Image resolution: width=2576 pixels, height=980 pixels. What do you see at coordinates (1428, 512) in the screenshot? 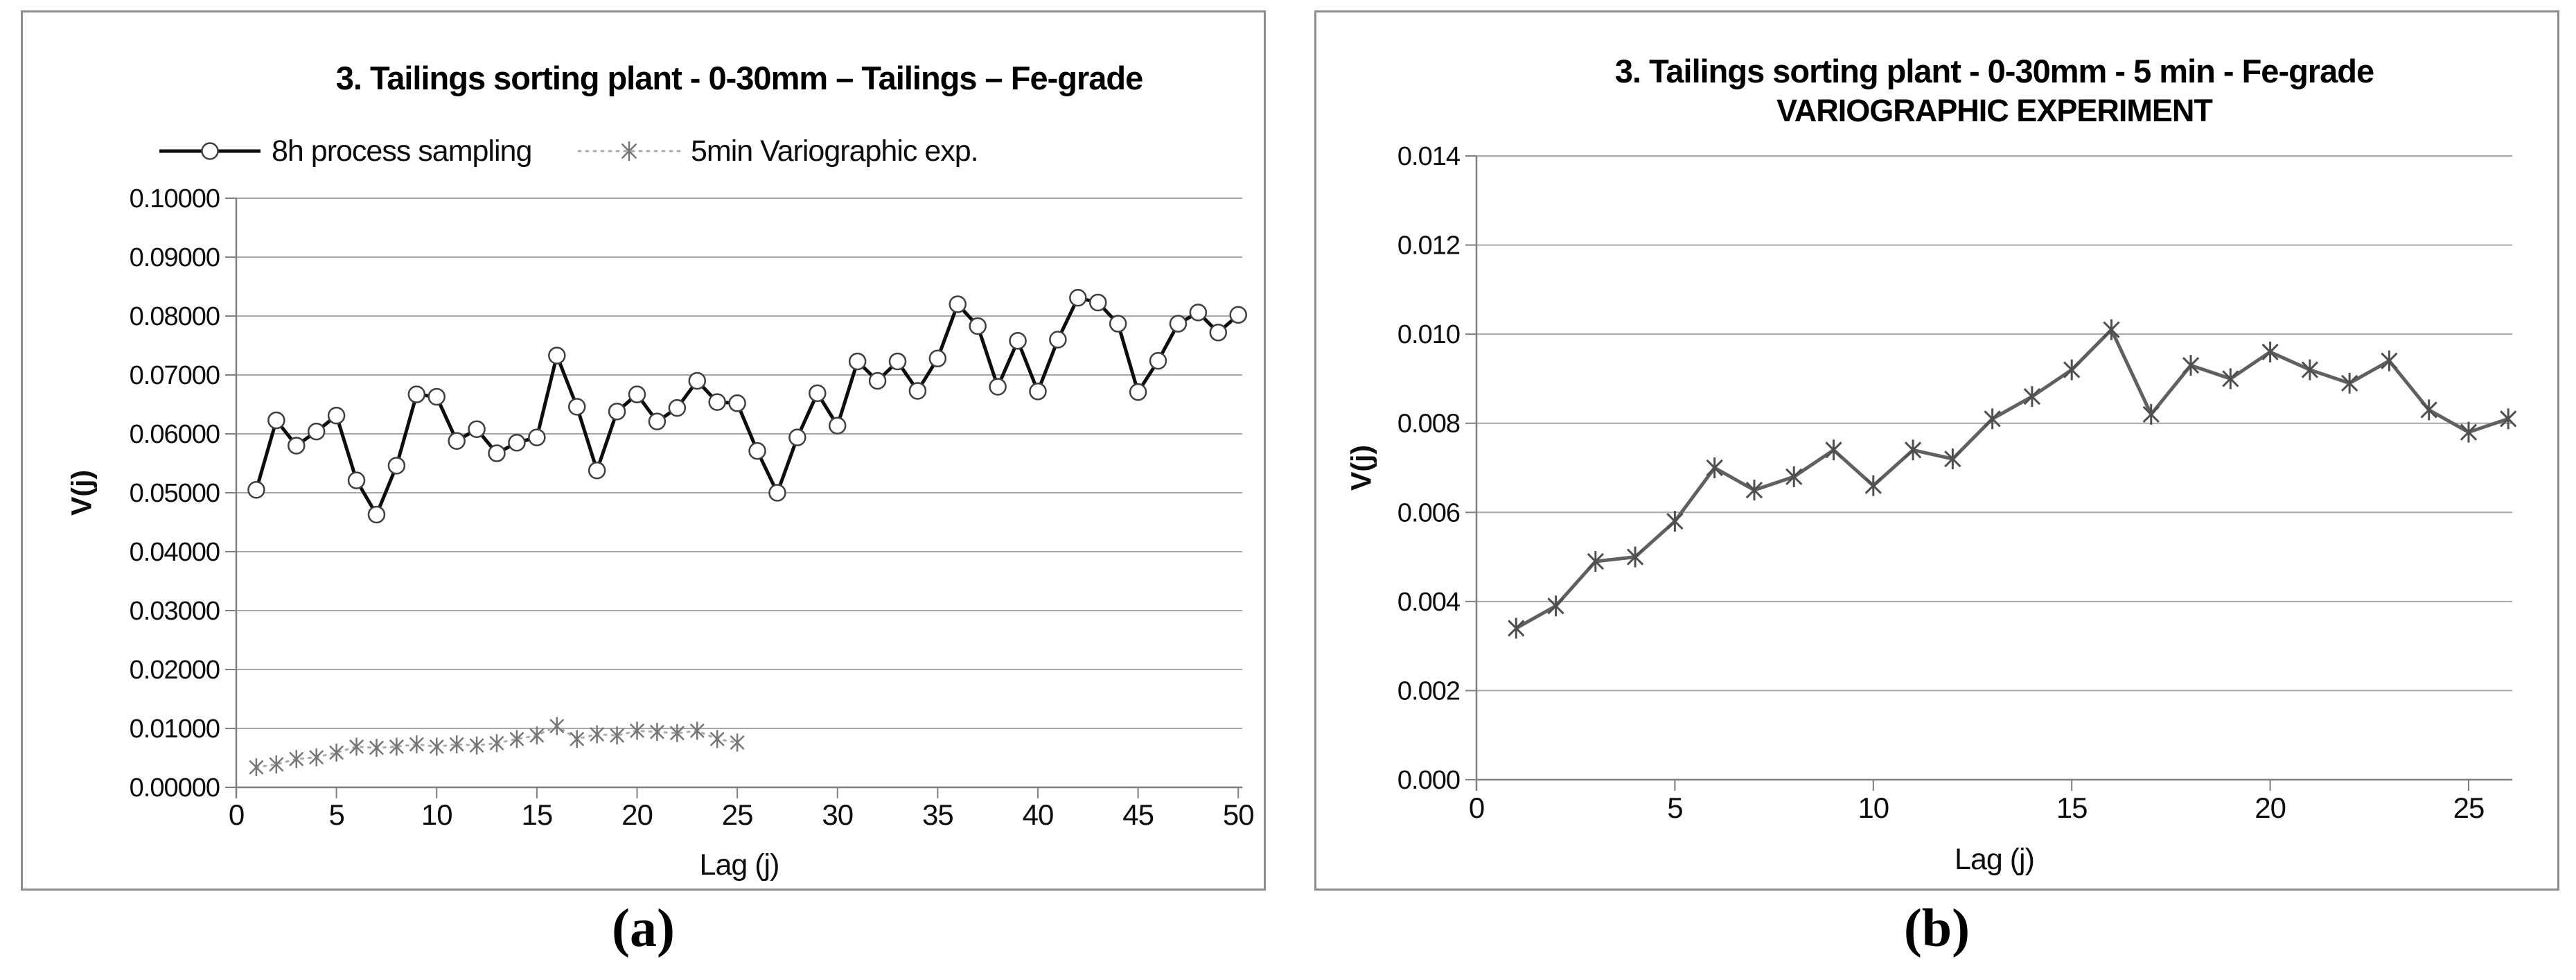
I see `y-tick-label: 0.006` at bounding box center [1428, 512].